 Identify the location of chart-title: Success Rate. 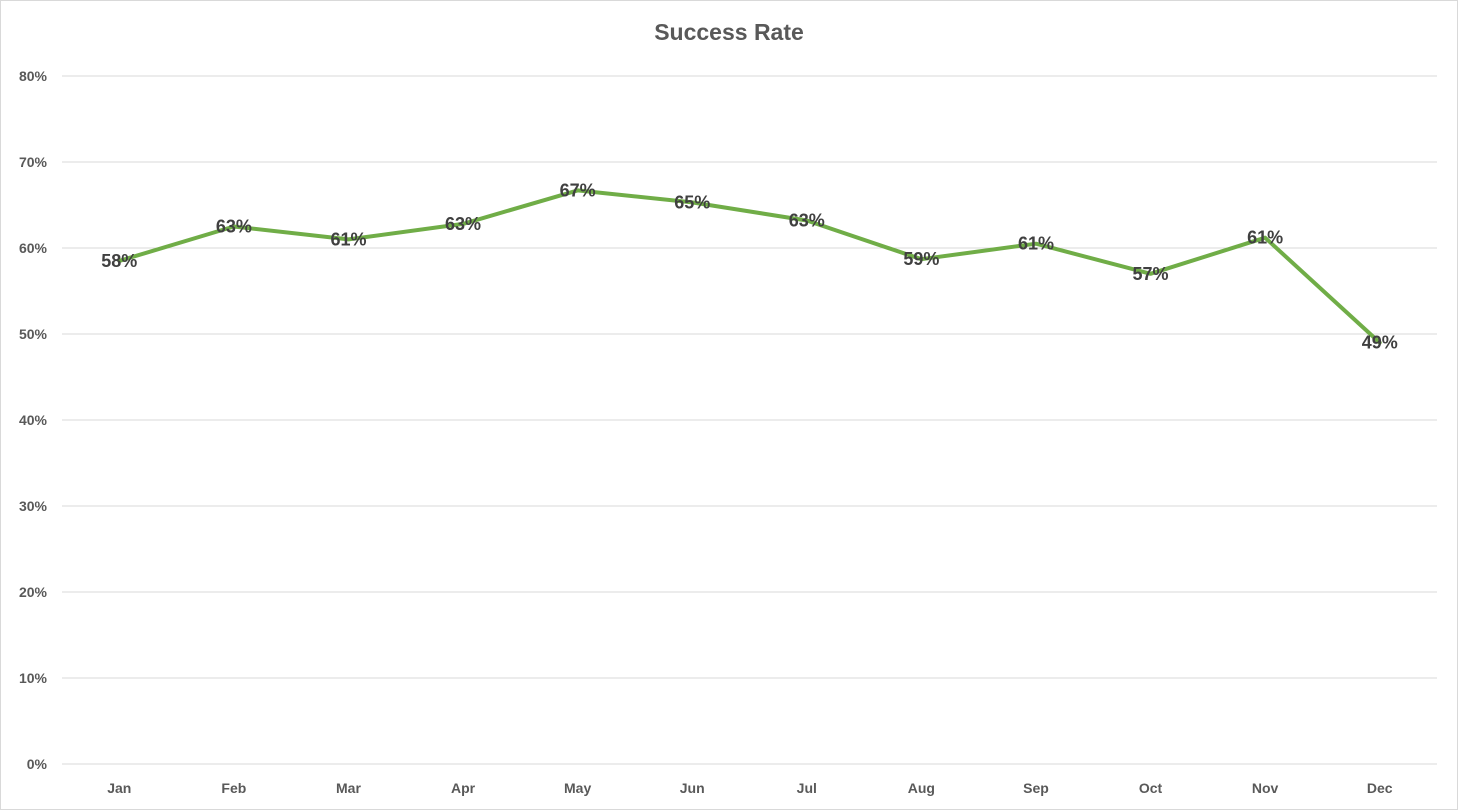
(729, 32).